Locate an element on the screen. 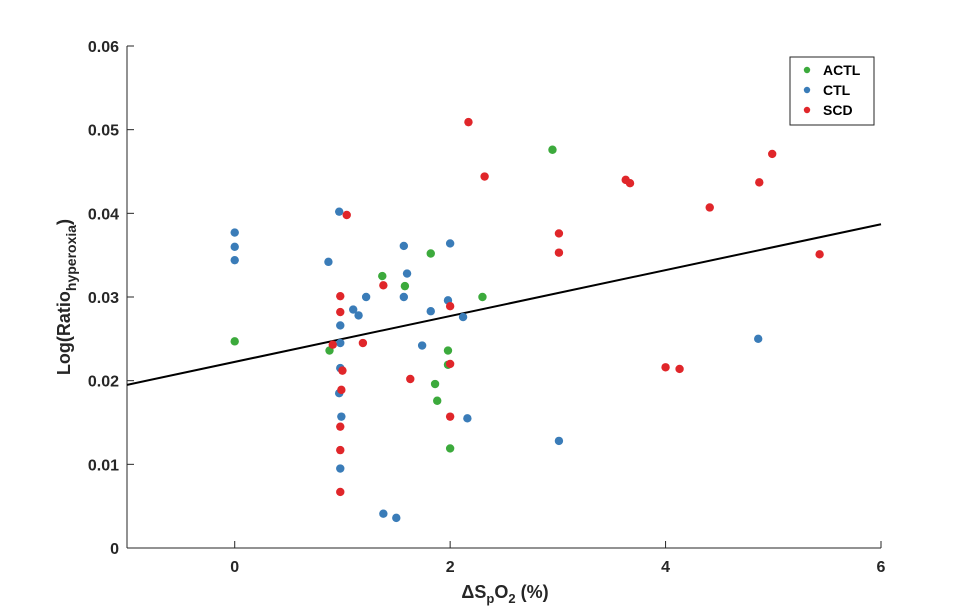 The width and height of the screenshot is (974, 614). y-tick-label: 0.06 is located at coordinates (103, 47).